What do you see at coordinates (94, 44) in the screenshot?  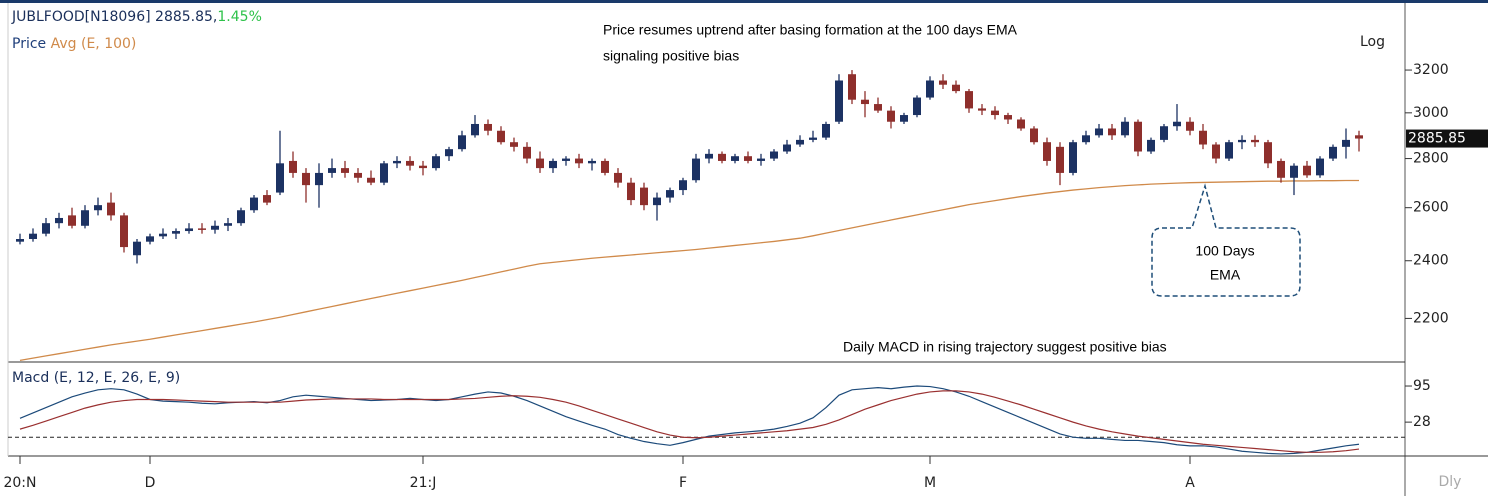 I see `legend-entry: Avg (E, 100)` at bounding box center [94, 44].